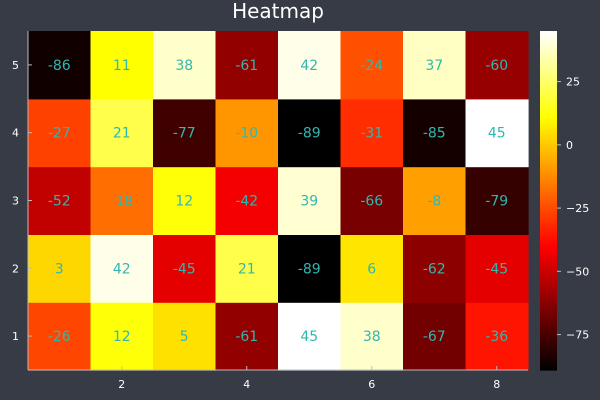 The height and width of the screenshot is (400, 600). Describe the element at coordinates (569, 145) in the screenshot. I see `colorbar-tick-label: 0` at that location.